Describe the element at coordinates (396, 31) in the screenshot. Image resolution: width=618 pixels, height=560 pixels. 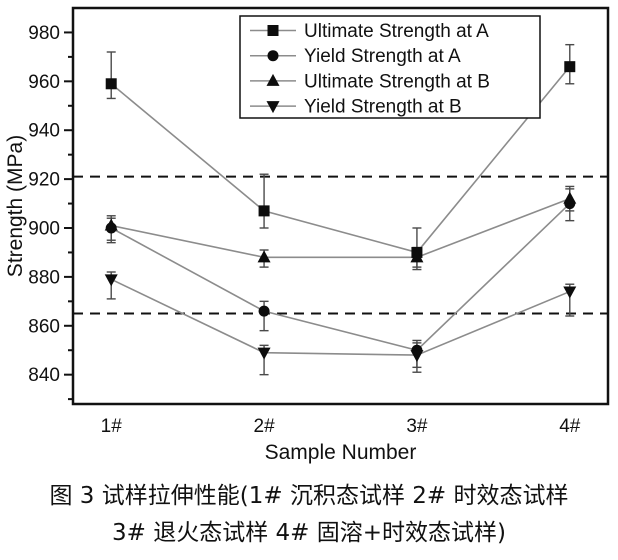
I see `legend-label-ultimate-strength-at-a: Ultimate Strength at A` at that location.